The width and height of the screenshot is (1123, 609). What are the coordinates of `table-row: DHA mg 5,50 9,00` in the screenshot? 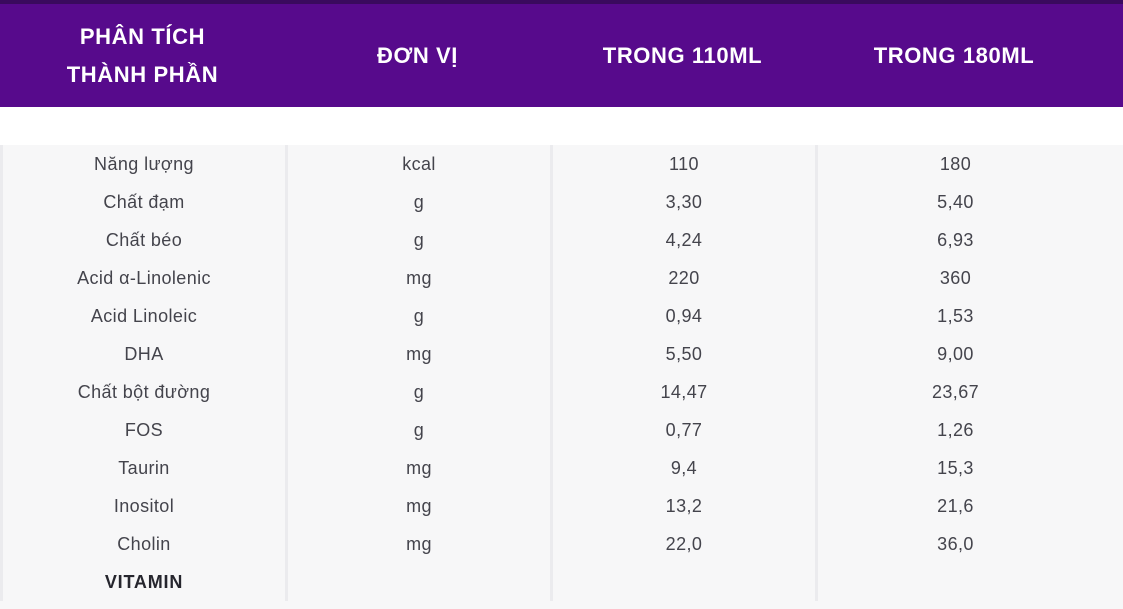 It's located at (561, 354).